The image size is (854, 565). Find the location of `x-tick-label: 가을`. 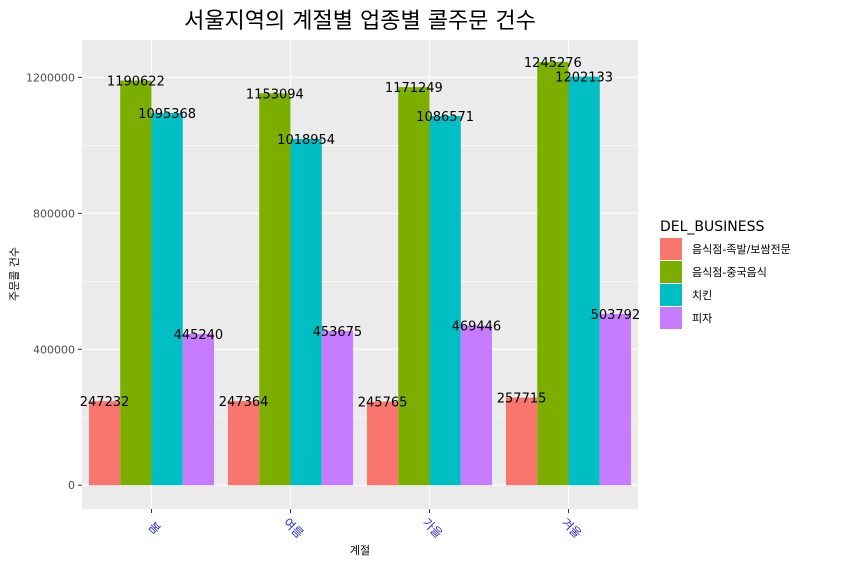

x-tick-label: 가을 is located at coordinates (433, 528).